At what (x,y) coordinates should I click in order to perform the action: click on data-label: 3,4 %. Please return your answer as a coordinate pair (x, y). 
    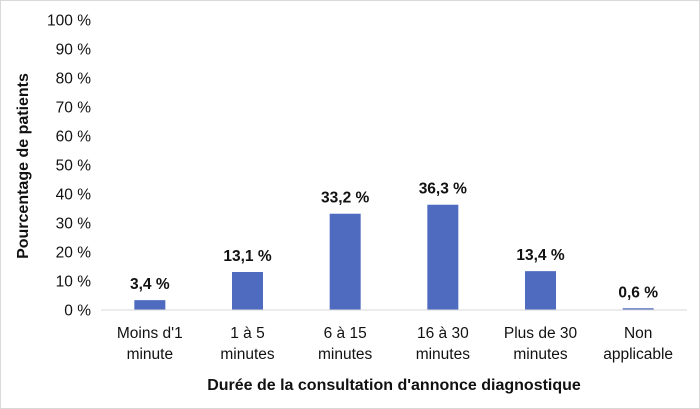
    Looking at the image, I should click on (150, 284).